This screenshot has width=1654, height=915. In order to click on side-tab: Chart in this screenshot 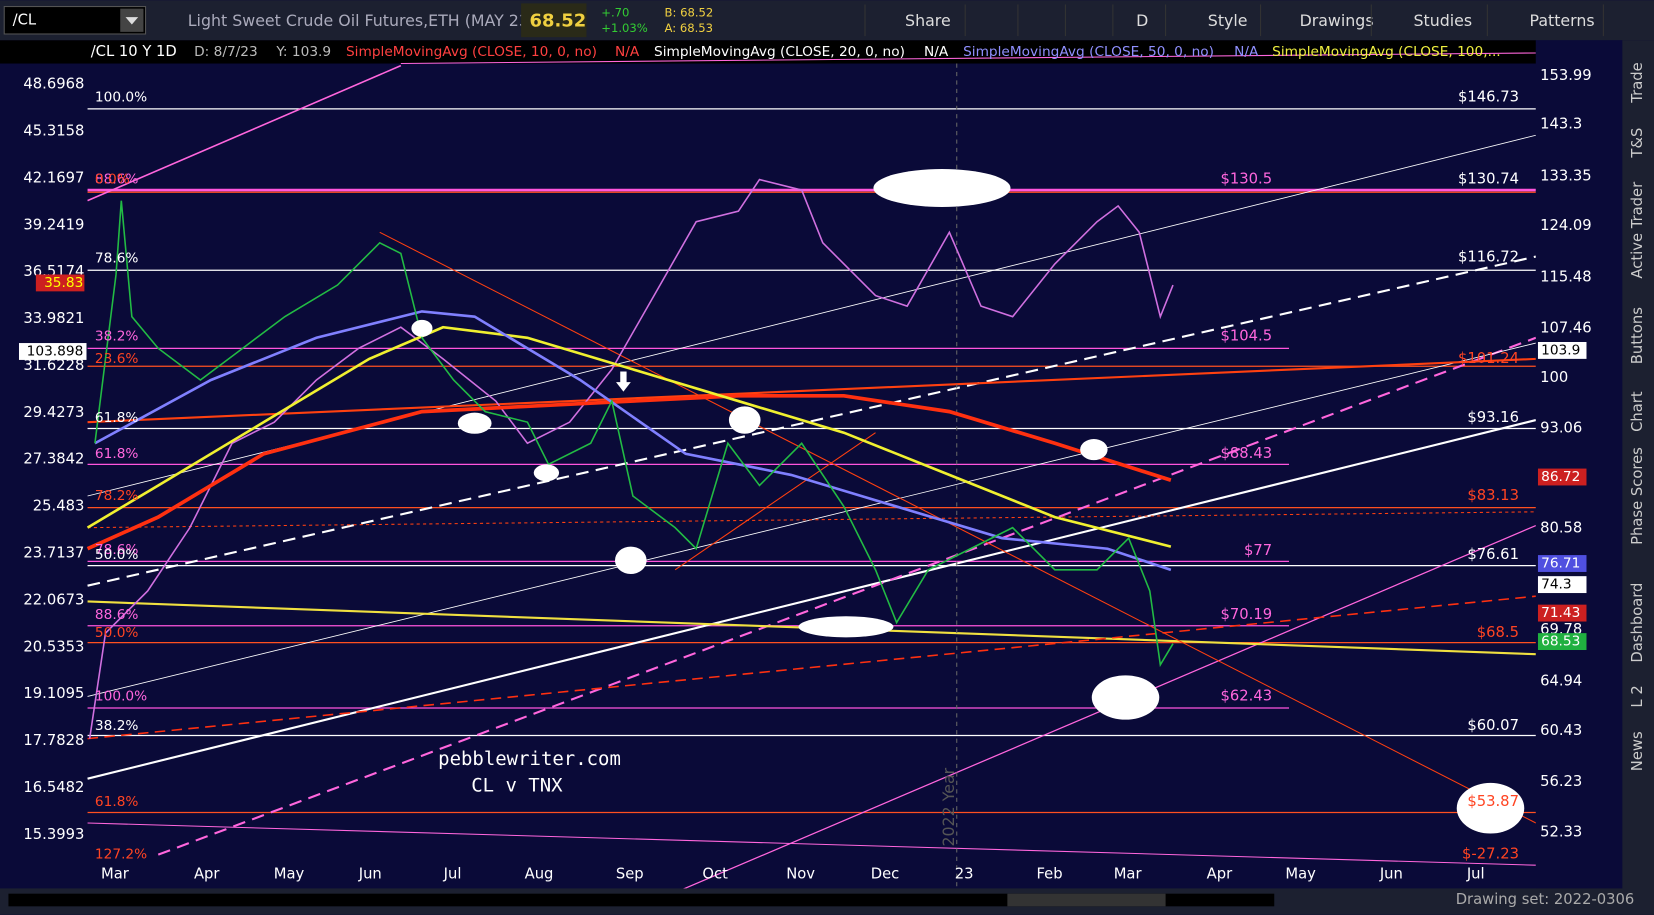, I will do `click(1637, 411)`.